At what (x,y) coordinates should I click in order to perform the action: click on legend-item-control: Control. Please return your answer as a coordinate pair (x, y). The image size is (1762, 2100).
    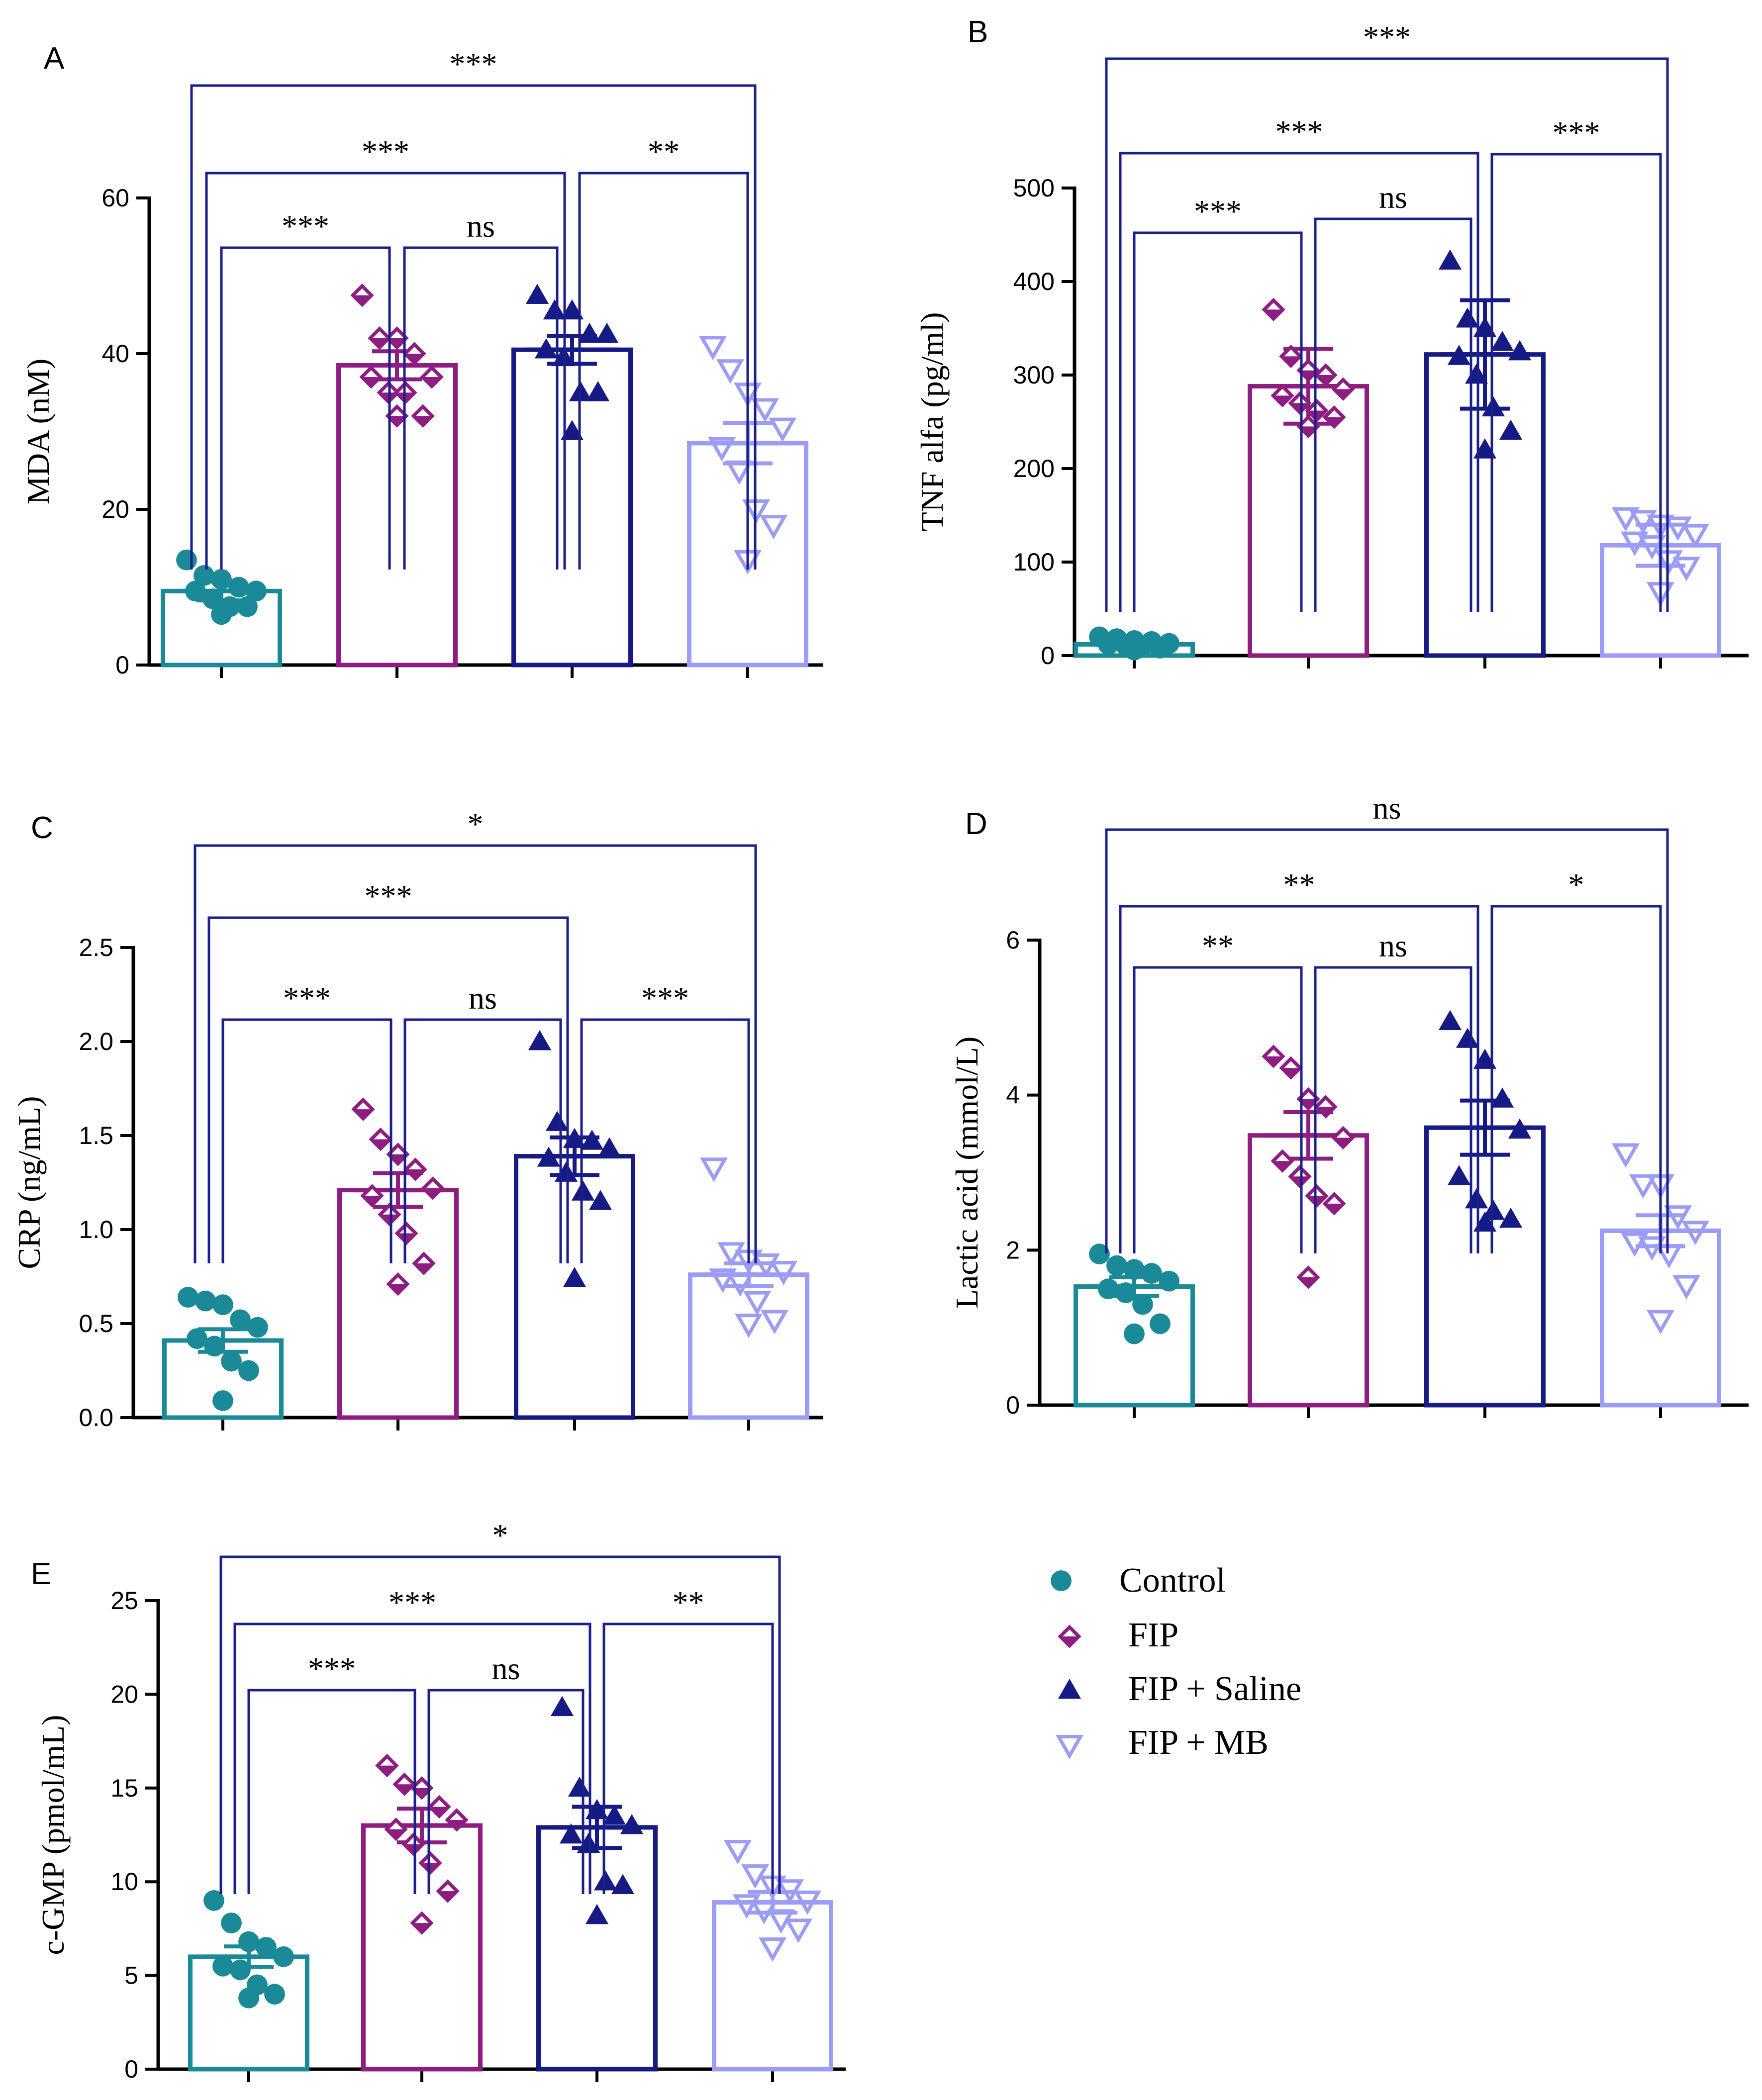
    Looking at the image, I should click on (1138, 1580).